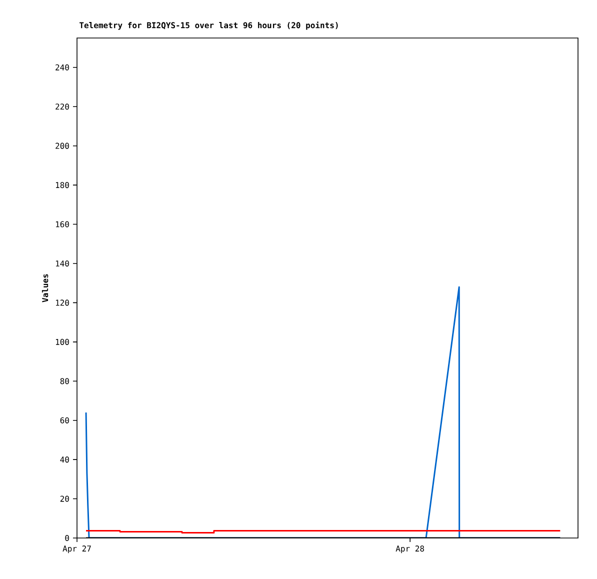 The height and width of the screenshot is (579, 597). I want to click on y-tick-label: 200, so click(62, 145).